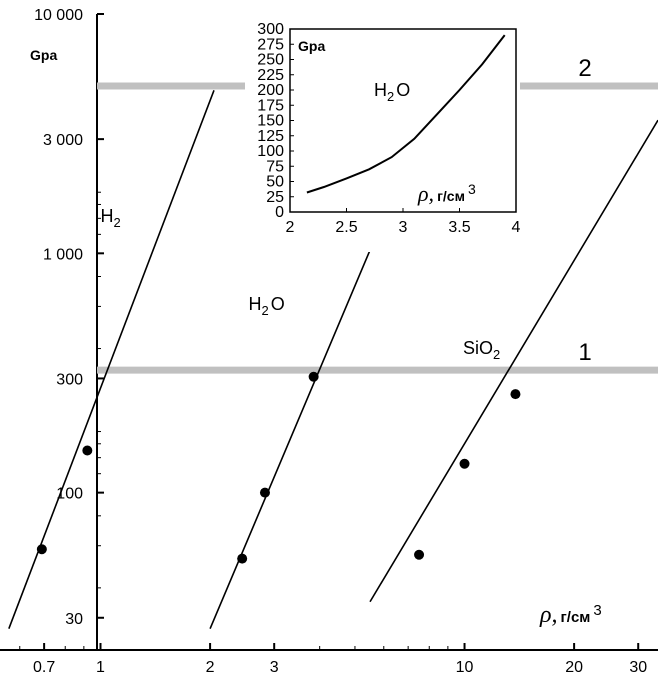 This screenshot has width=658, height=679. Describe the element at coordinates (279, 212) in the screenshot. I see `inset-y-tick-label: 0` at that location.